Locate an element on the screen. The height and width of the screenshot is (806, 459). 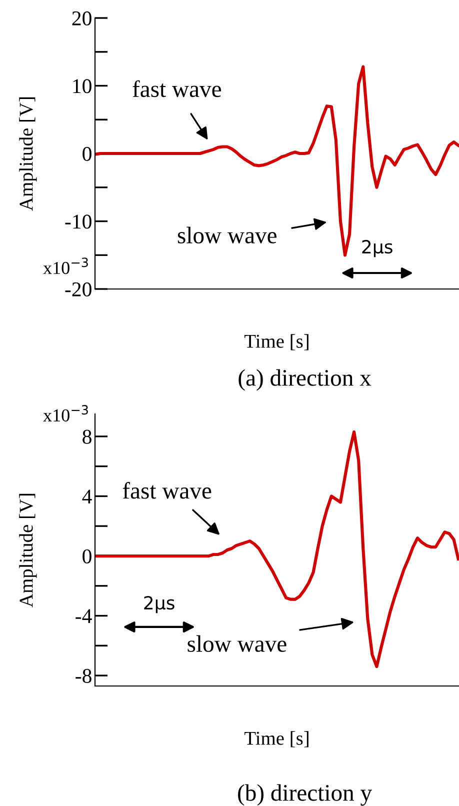
y-tick-label: -10 is located at coordinates (78, 221).